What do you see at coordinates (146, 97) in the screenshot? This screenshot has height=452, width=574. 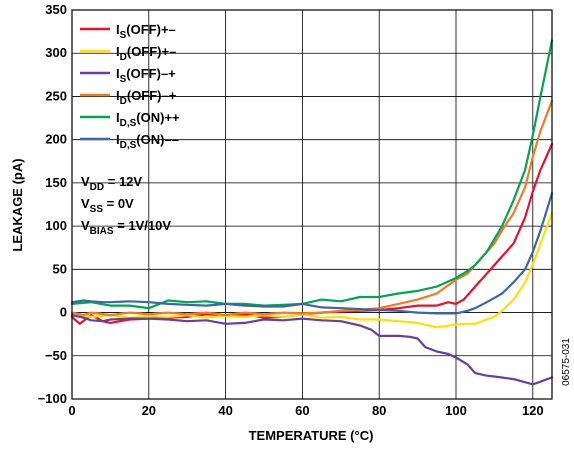 I see `legend-label: ID(OFF)–+` at bounding box center [146, 97].